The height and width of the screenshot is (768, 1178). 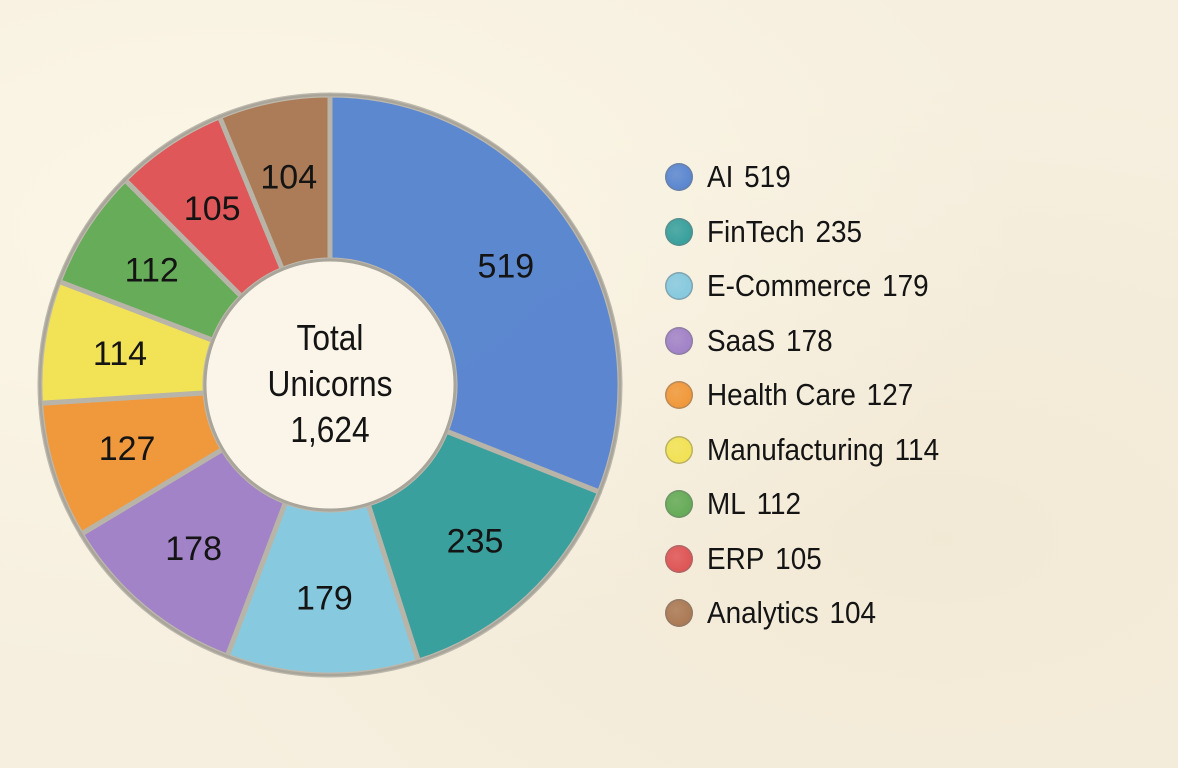 I want to click on legend-item-analytics: Analytics 104, so click(x=815, y=613).